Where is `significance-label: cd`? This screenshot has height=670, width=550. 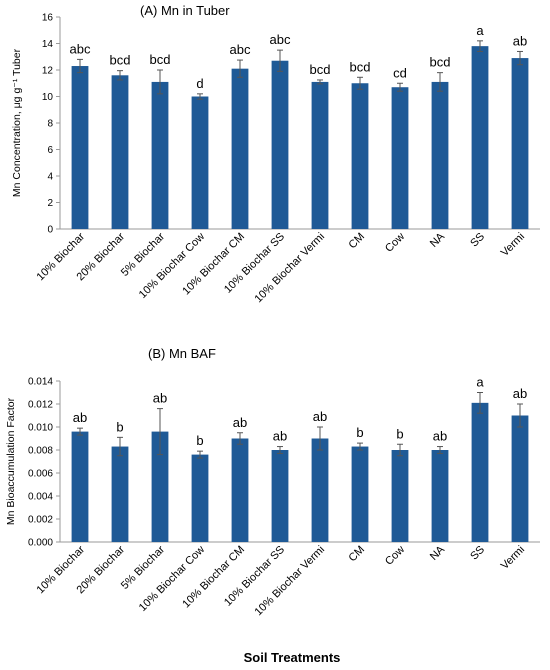 significance-label: cd is located at coordinates (400, 72).